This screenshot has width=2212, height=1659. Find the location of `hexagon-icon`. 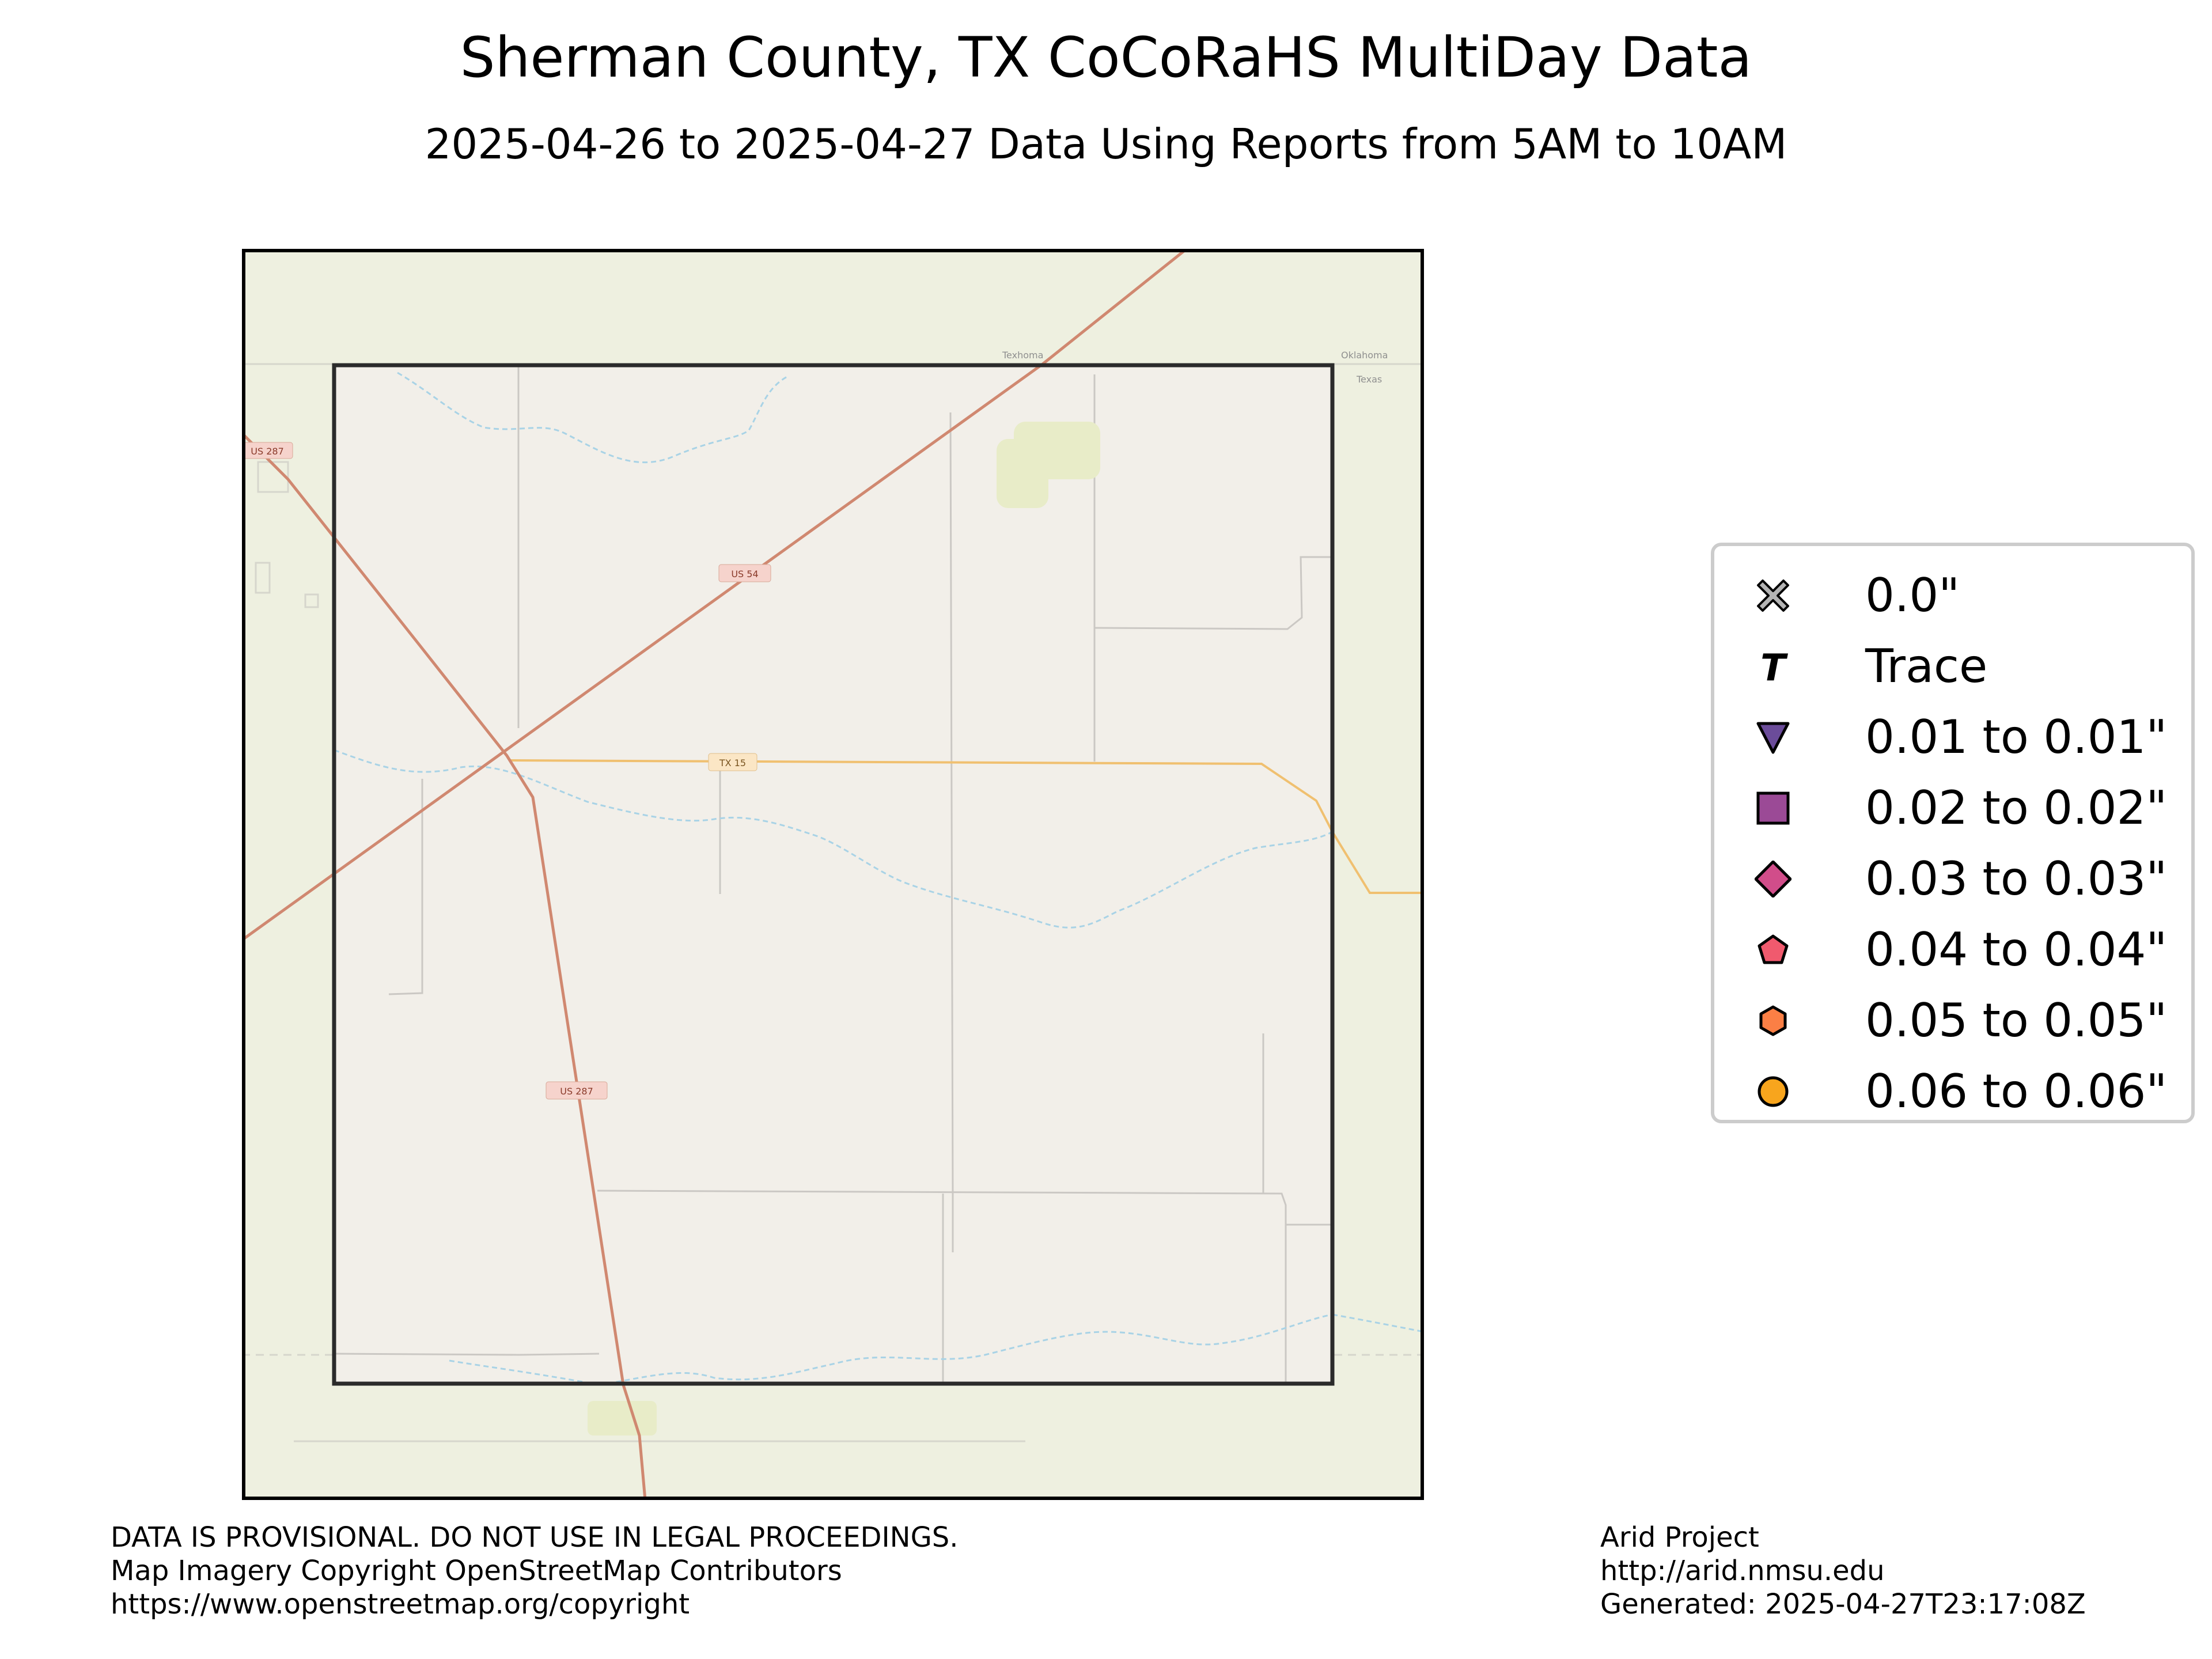

hexagon-icon is located at coordinates (1773, 1020).